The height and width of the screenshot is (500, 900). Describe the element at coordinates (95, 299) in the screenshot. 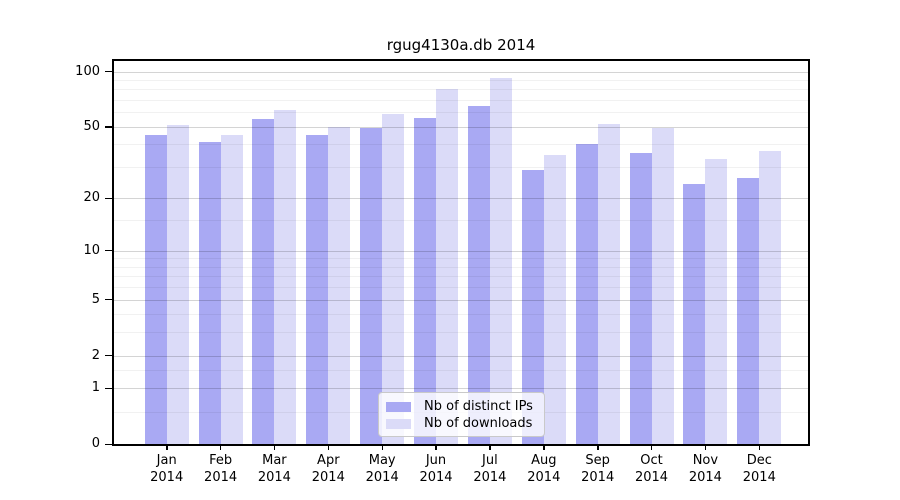

I see `y-tick-label: 5` at that location.